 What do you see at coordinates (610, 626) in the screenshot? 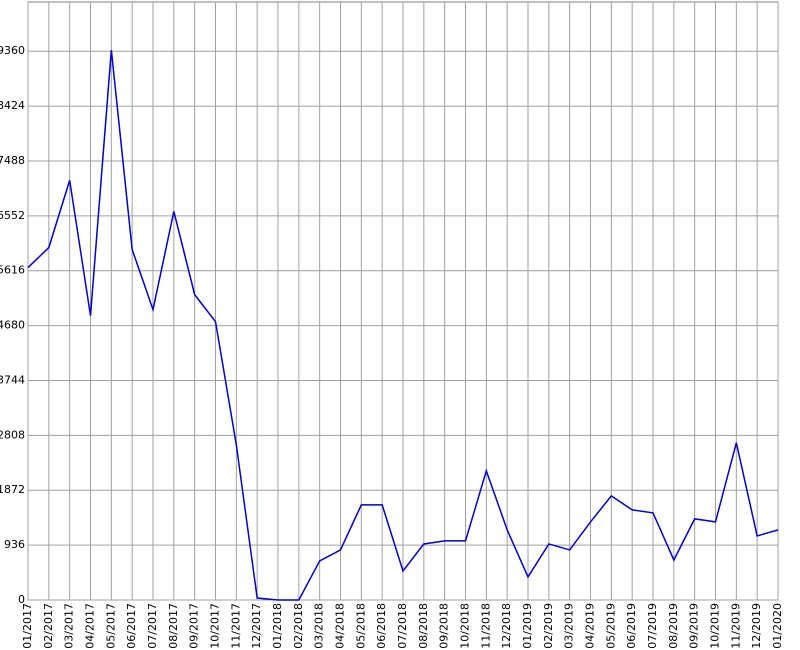
I see `x-tick-label: 05/2019` at bounding box center [610, 626].